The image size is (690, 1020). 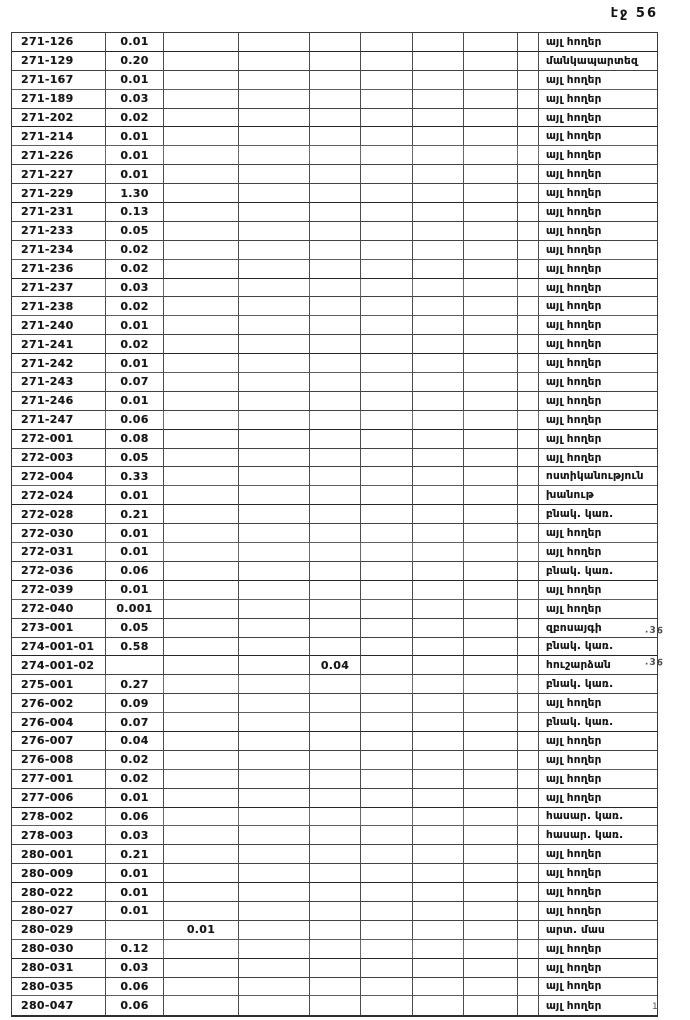 What do you see at coordinates (135, 288) in the screenshot?
I see `value-cell: 0.03` at bounding box center [135, 288].